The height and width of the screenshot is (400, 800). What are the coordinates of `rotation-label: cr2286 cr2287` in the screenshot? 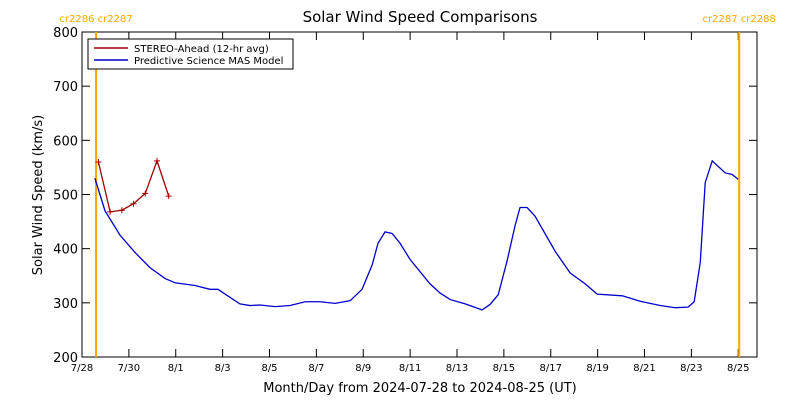 It's located at (95, 19).